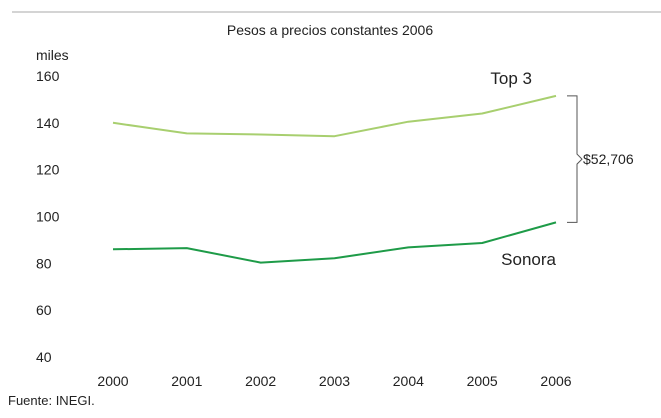  I want to click on y-tick-label: 80, so click(44, 263).